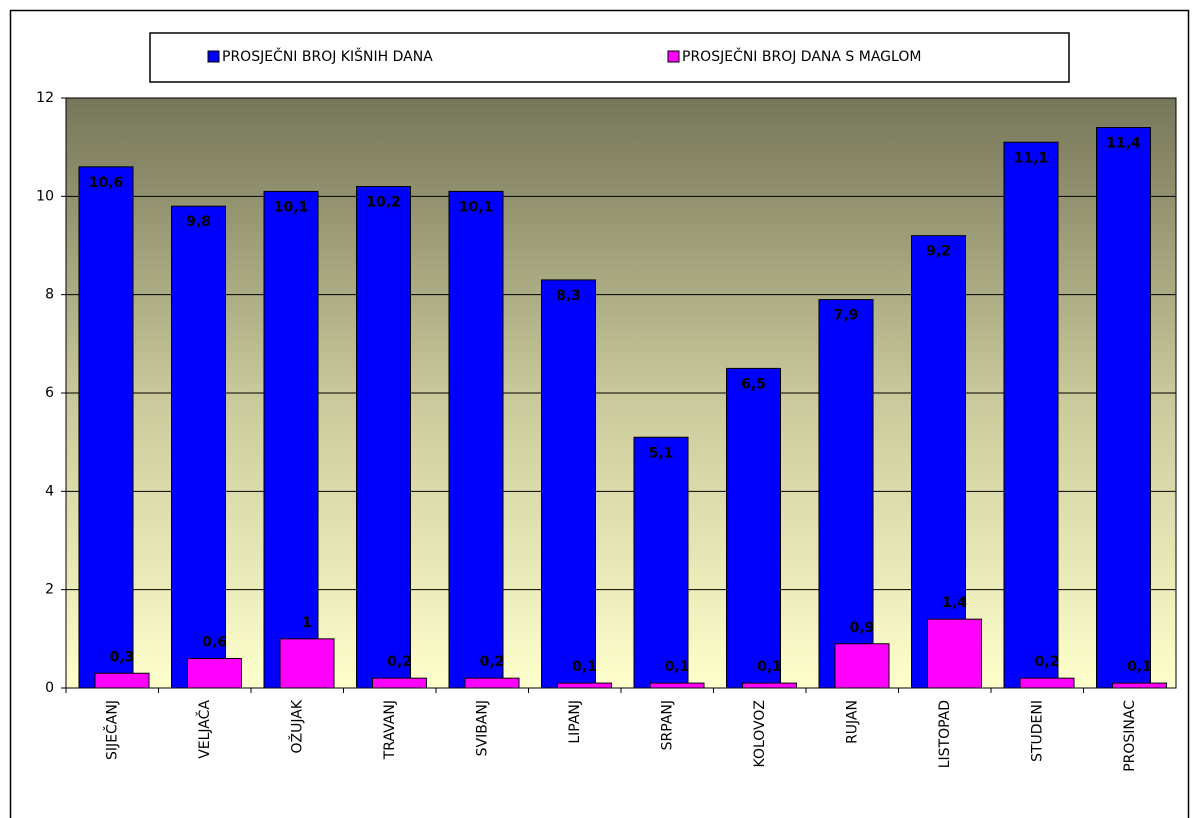  I want to click on value-label: 7,9, so click(846, 316).